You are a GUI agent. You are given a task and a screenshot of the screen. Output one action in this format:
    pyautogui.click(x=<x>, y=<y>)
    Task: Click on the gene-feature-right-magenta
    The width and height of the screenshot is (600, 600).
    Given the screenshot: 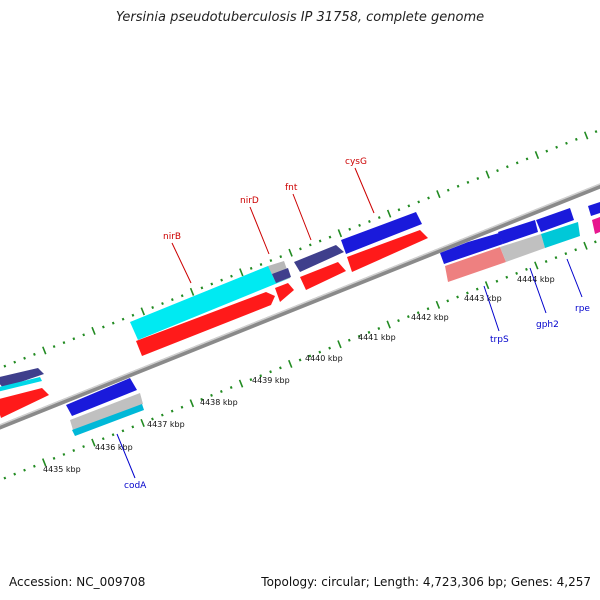 What is the action you would take?
    pyautogui.click(x=596, y=225)
    